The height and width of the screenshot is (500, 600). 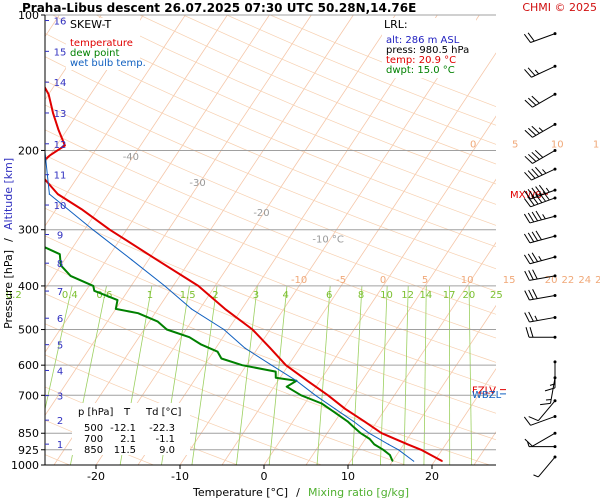 What do you see at coordinates (167, 450) in the screenshot?
I see `table-cell: 9.0` at bounding box center [167, 450].